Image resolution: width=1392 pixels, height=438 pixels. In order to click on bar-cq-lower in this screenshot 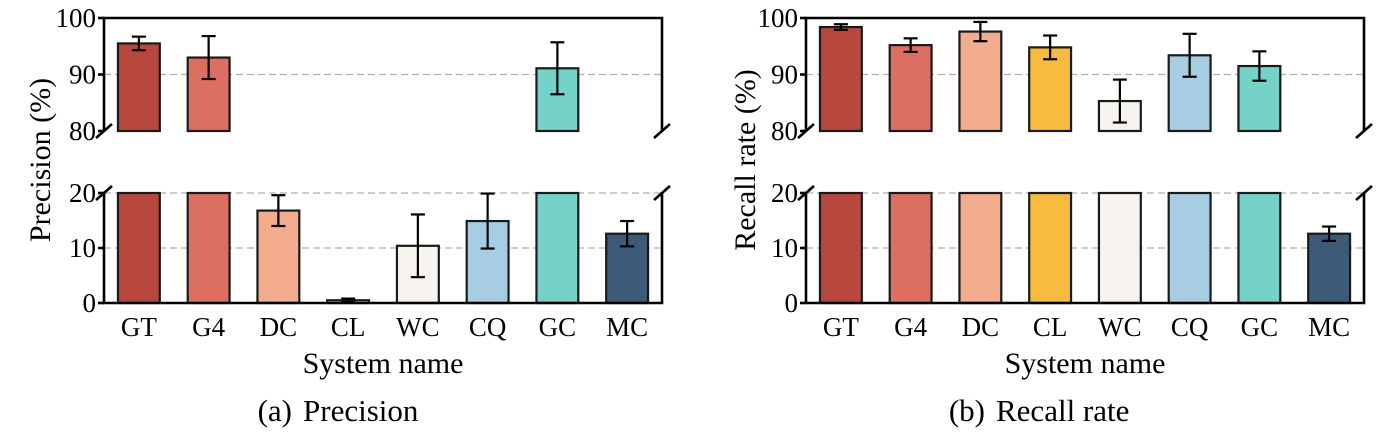, I will do `click(1189, 248)`.